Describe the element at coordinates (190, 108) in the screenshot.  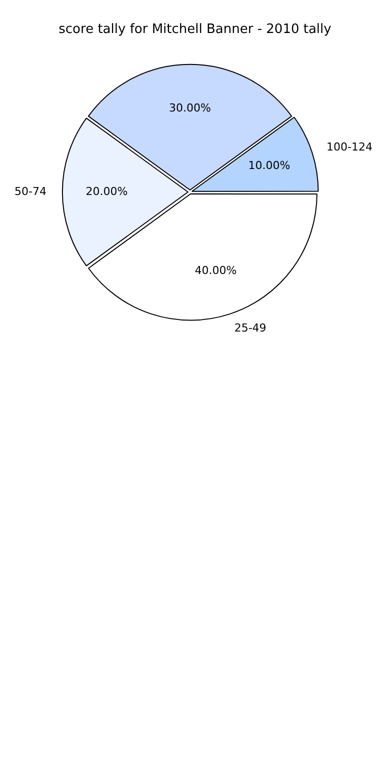
I see `data-label: 30.00%` at that location.